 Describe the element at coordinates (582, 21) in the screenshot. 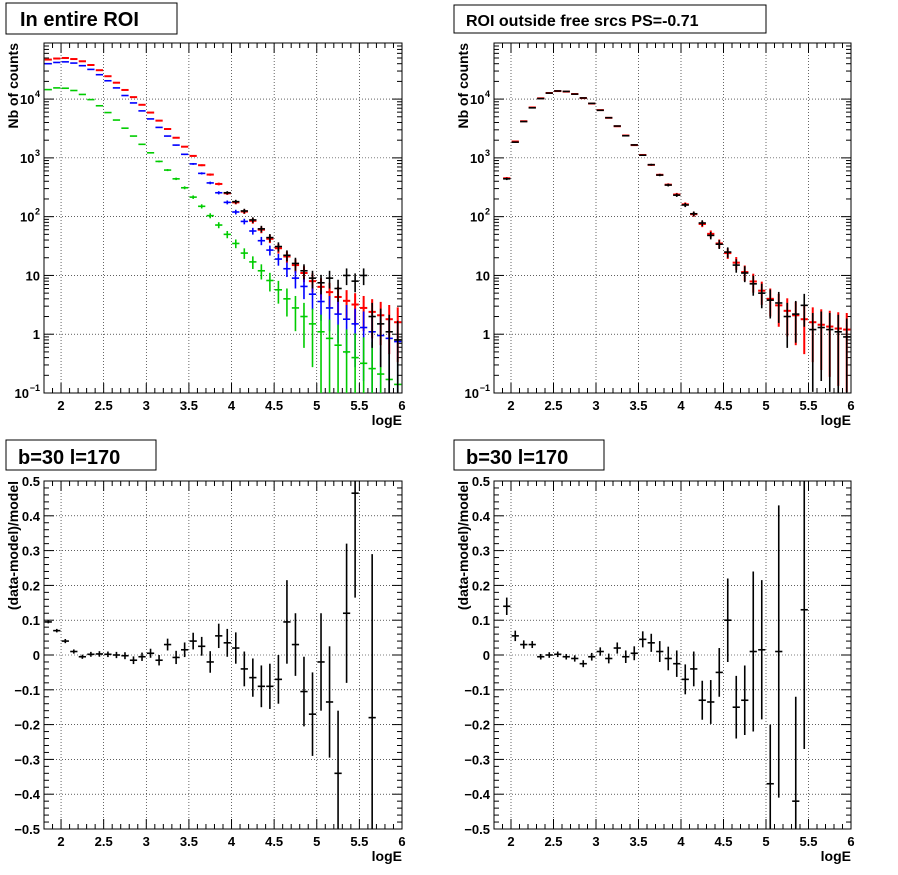

I see `chart-title: ROI outside free srcs PS=-0.71` at that location.